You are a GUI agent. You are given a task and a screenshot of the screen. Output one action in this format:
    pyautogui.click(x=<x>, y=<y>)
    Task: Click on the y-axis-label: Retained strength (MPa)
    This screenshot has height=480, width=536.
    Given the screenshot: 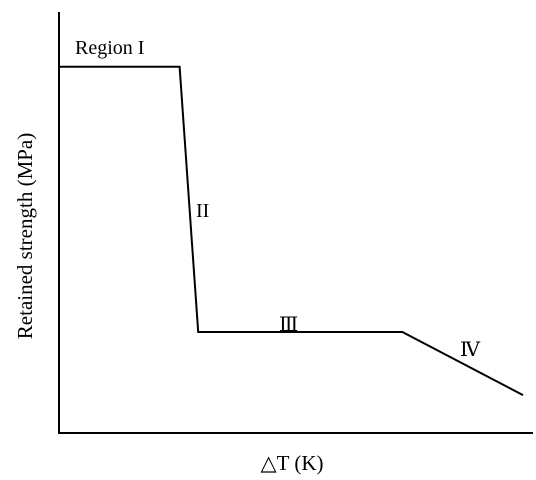 What is the action you would take?
    pyautogui.click(x=25, y=236)
    